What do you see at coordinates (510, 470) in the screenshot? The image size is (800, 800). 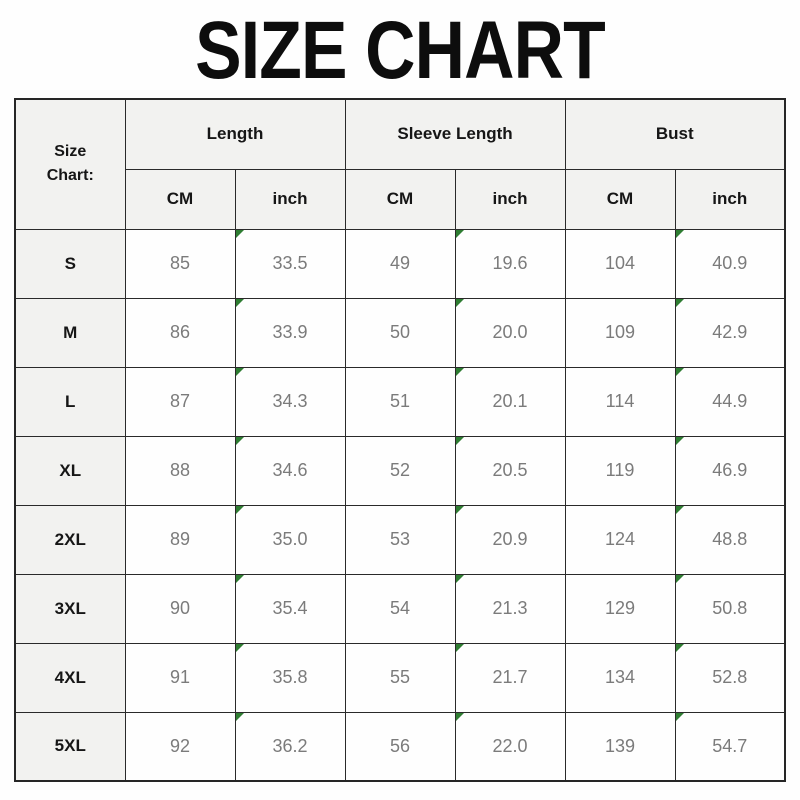 I see `inch-value-cell: 20.5` at bounding box center [510, 470].